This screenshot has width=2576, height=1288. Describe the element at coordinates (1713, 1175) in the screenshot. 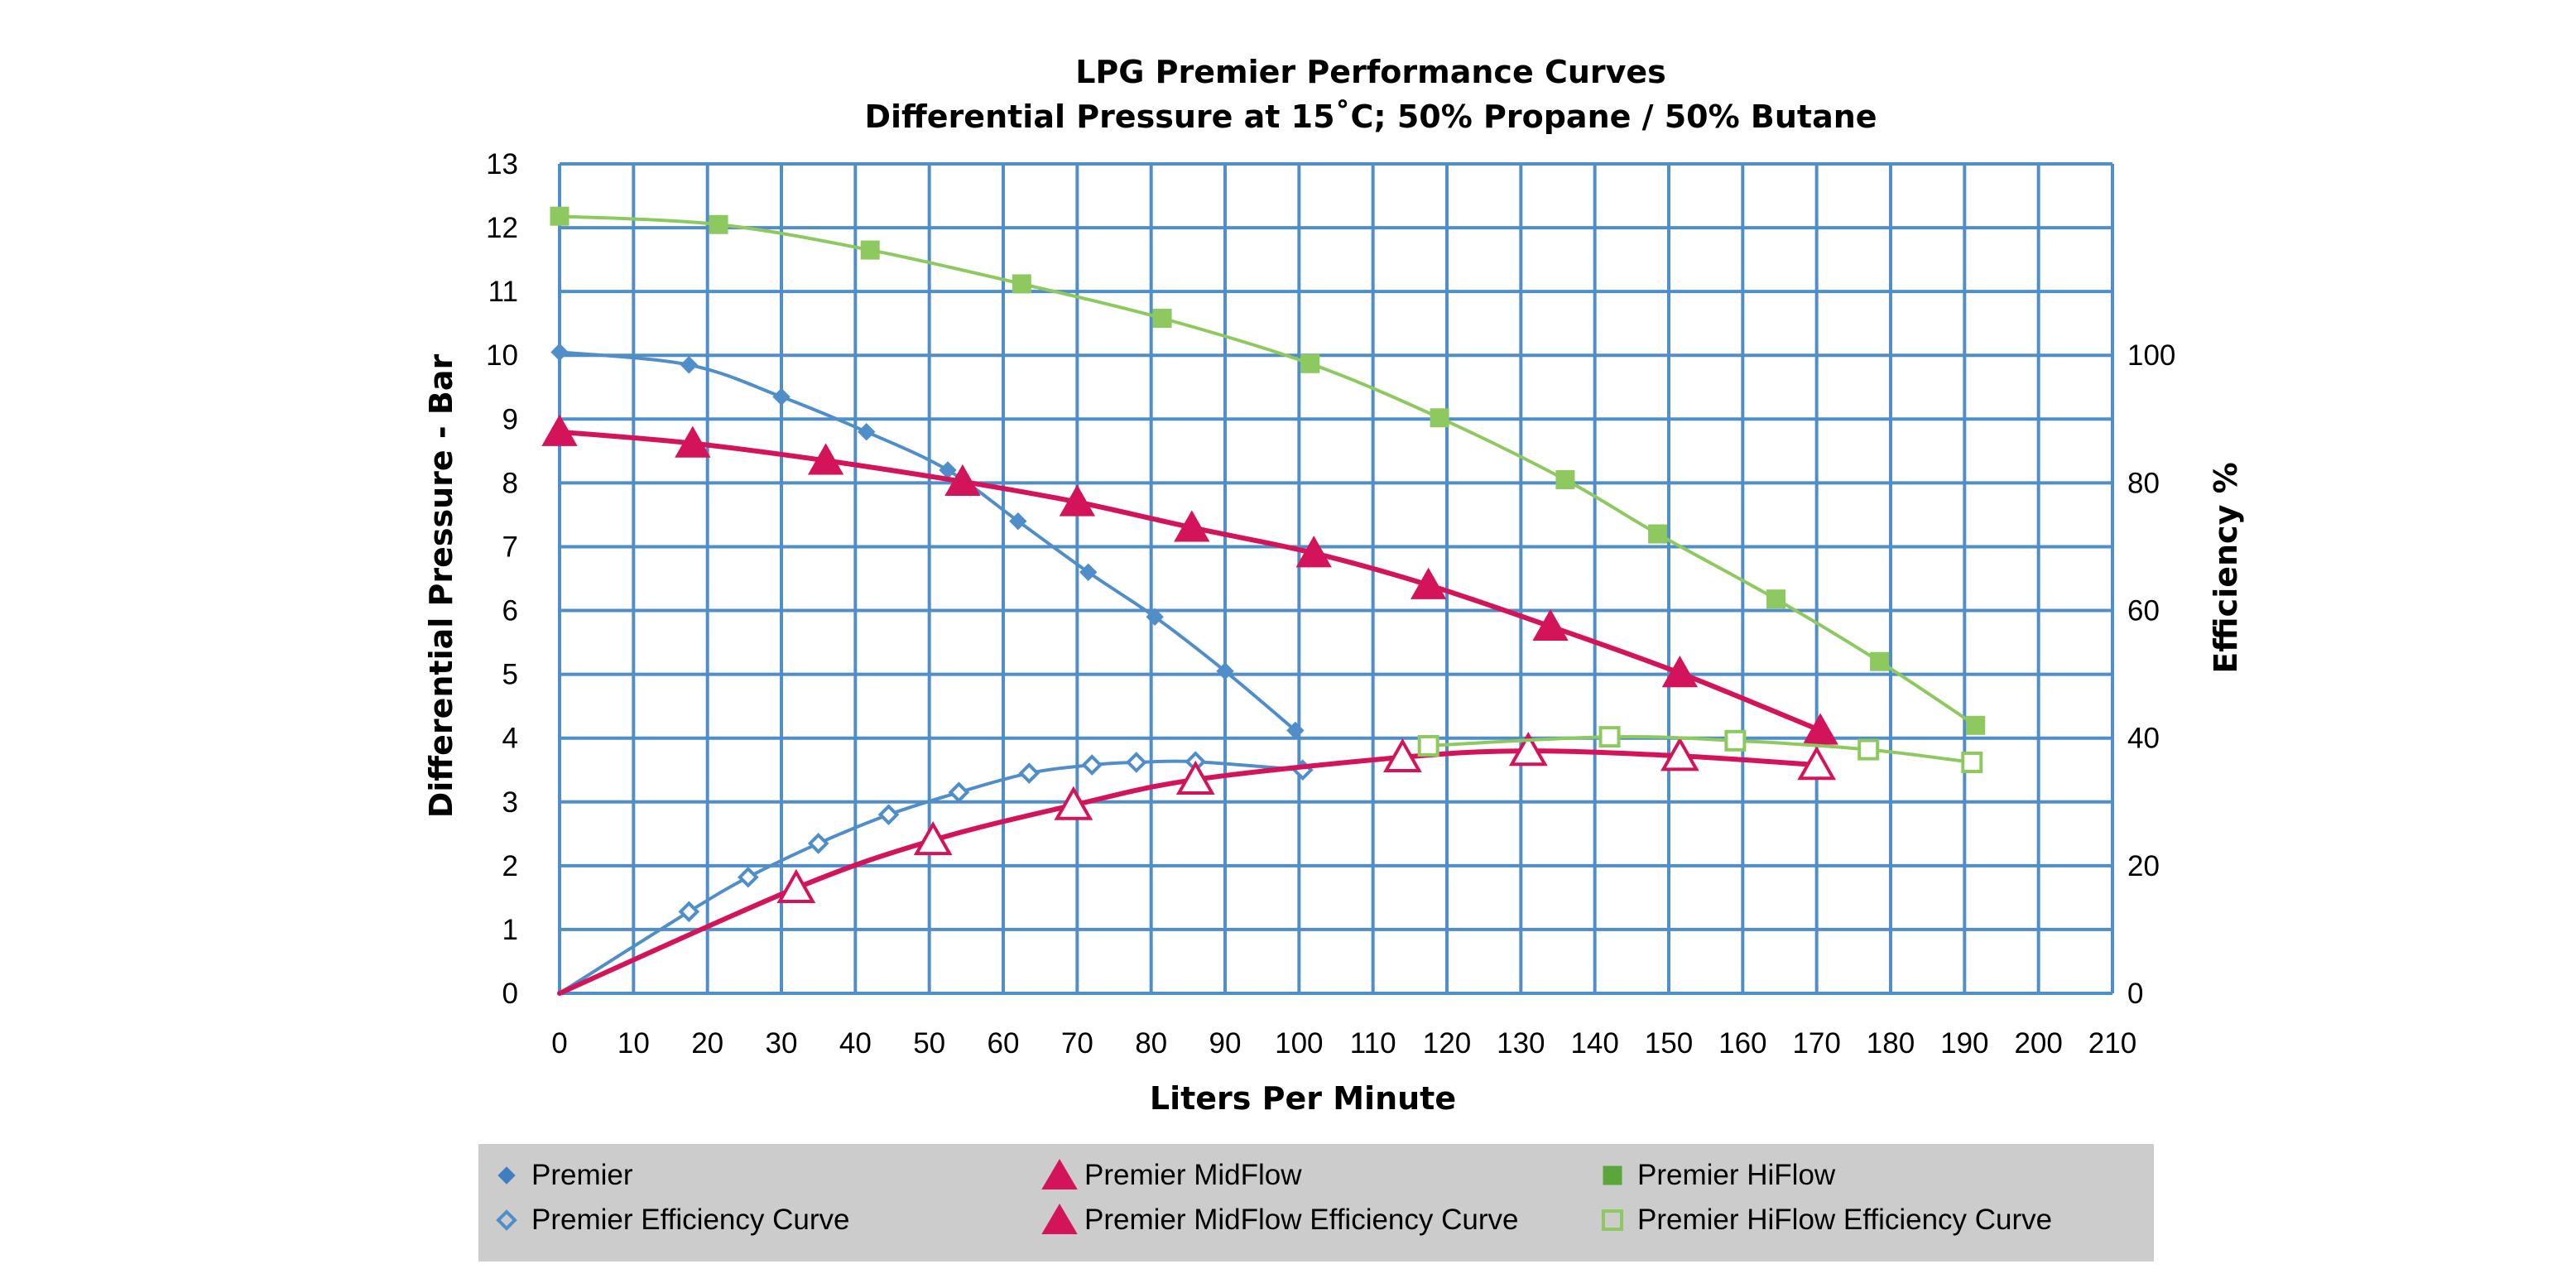

I see `legend-item: Premier HiFlow` at that location.